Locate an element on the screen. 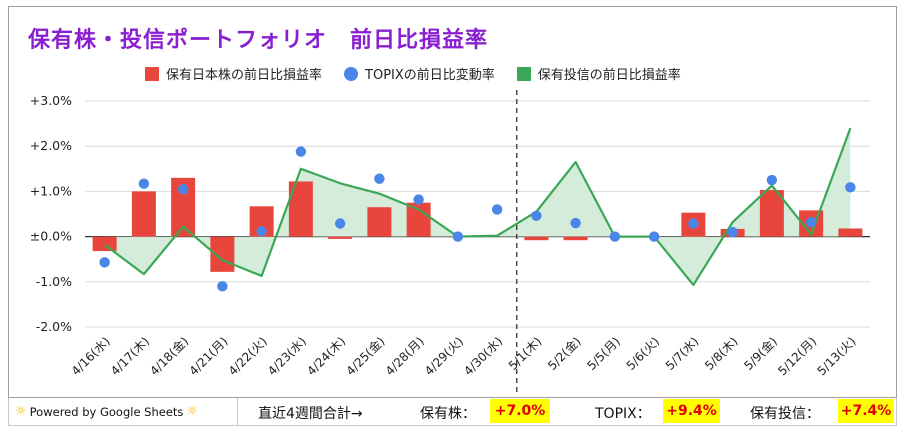 This screenshot has height=427, width=906. x-tick-label: 5/9(金) is located at coordinates (760, 353).